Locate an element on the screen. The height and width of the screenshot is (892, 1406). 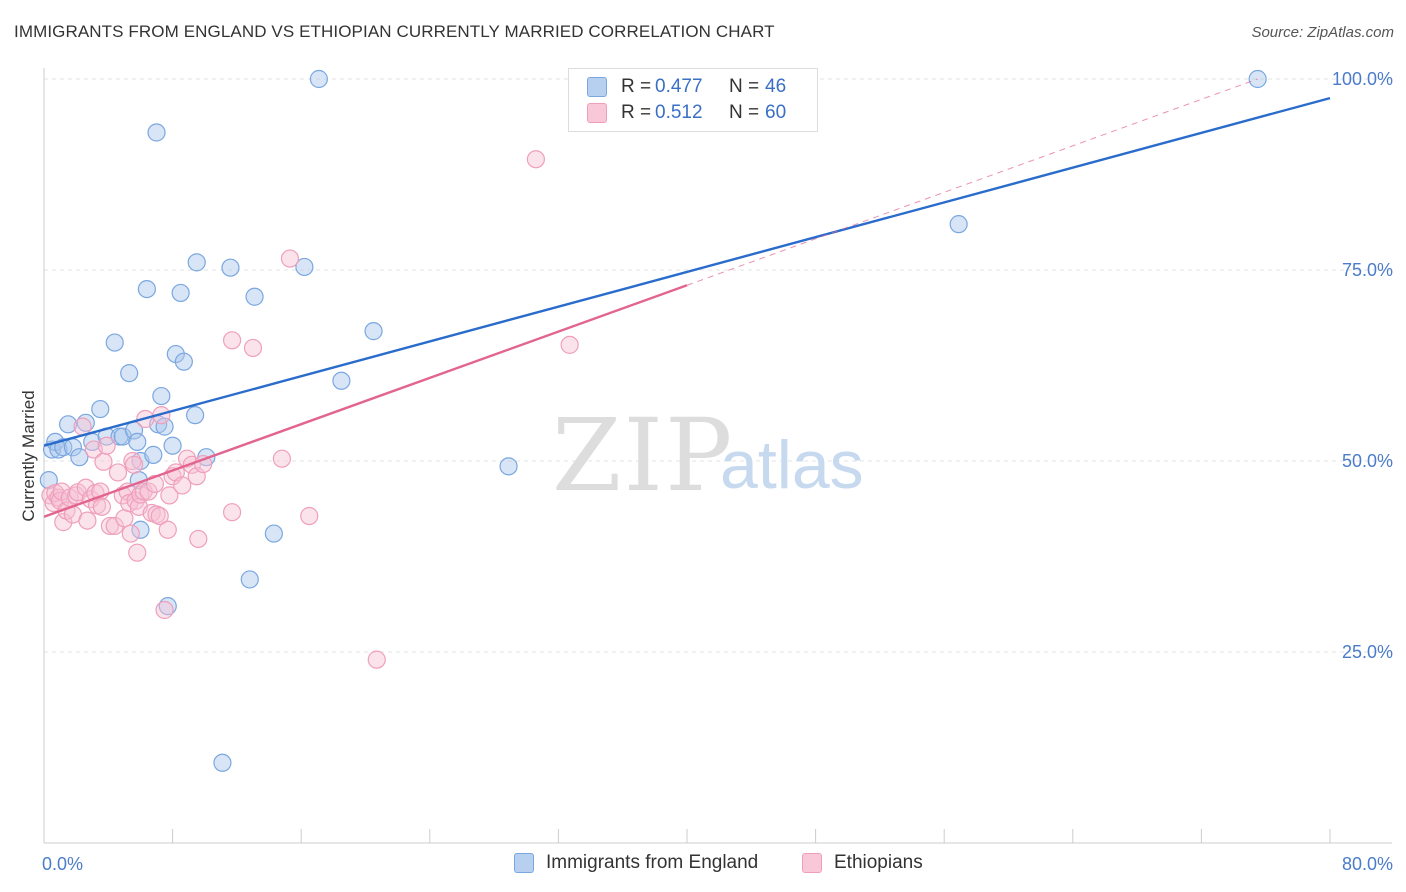
watermark-atlas: atlas is located at coordinates (792, 465).